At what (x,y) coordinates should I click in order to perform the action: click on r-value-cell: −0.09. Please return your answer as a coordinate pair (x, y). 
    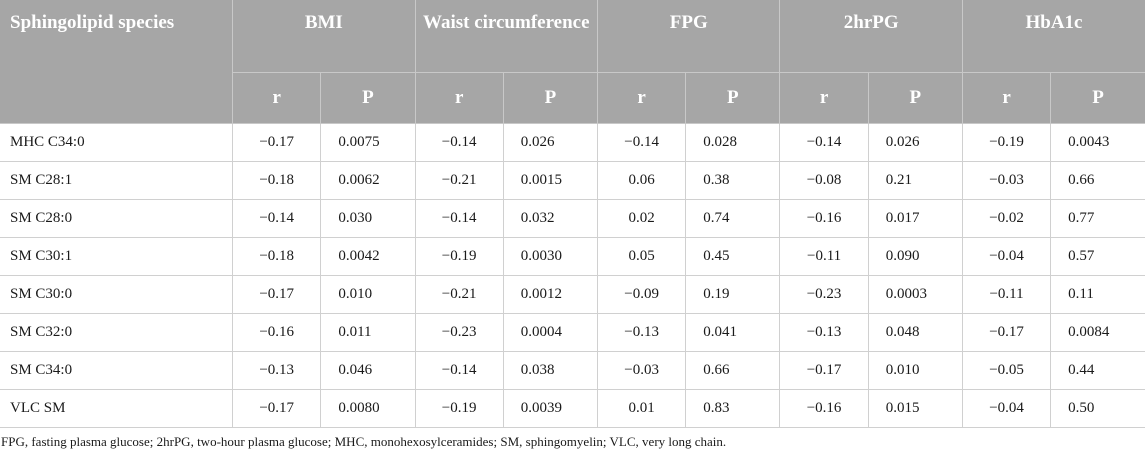
    Looking at the image, I should click on (642, 294).